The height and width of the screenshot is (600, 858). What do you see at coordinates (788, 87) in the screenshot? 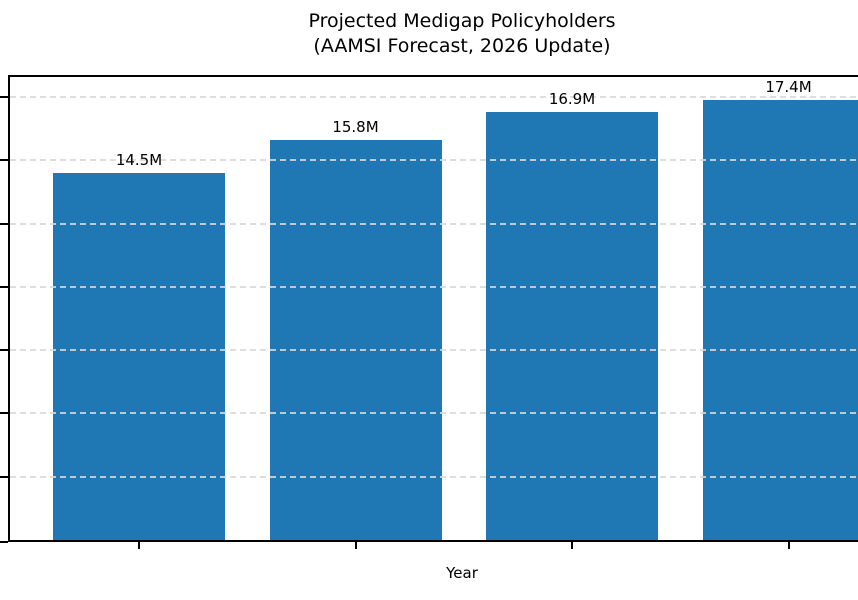
I see `bar-value-label: 17.4M` at bounding box center [788, 87].